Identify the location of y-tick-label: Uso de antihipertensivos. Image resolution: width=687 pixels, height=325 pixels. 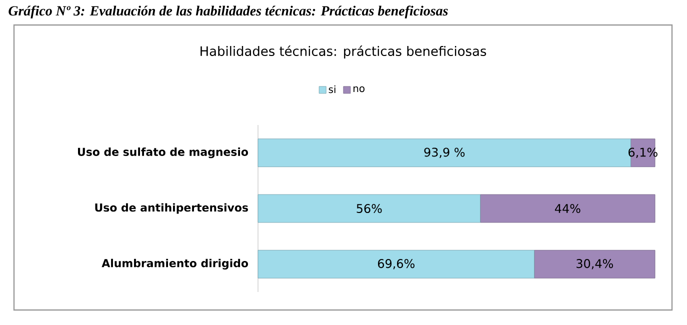
(171, 208).